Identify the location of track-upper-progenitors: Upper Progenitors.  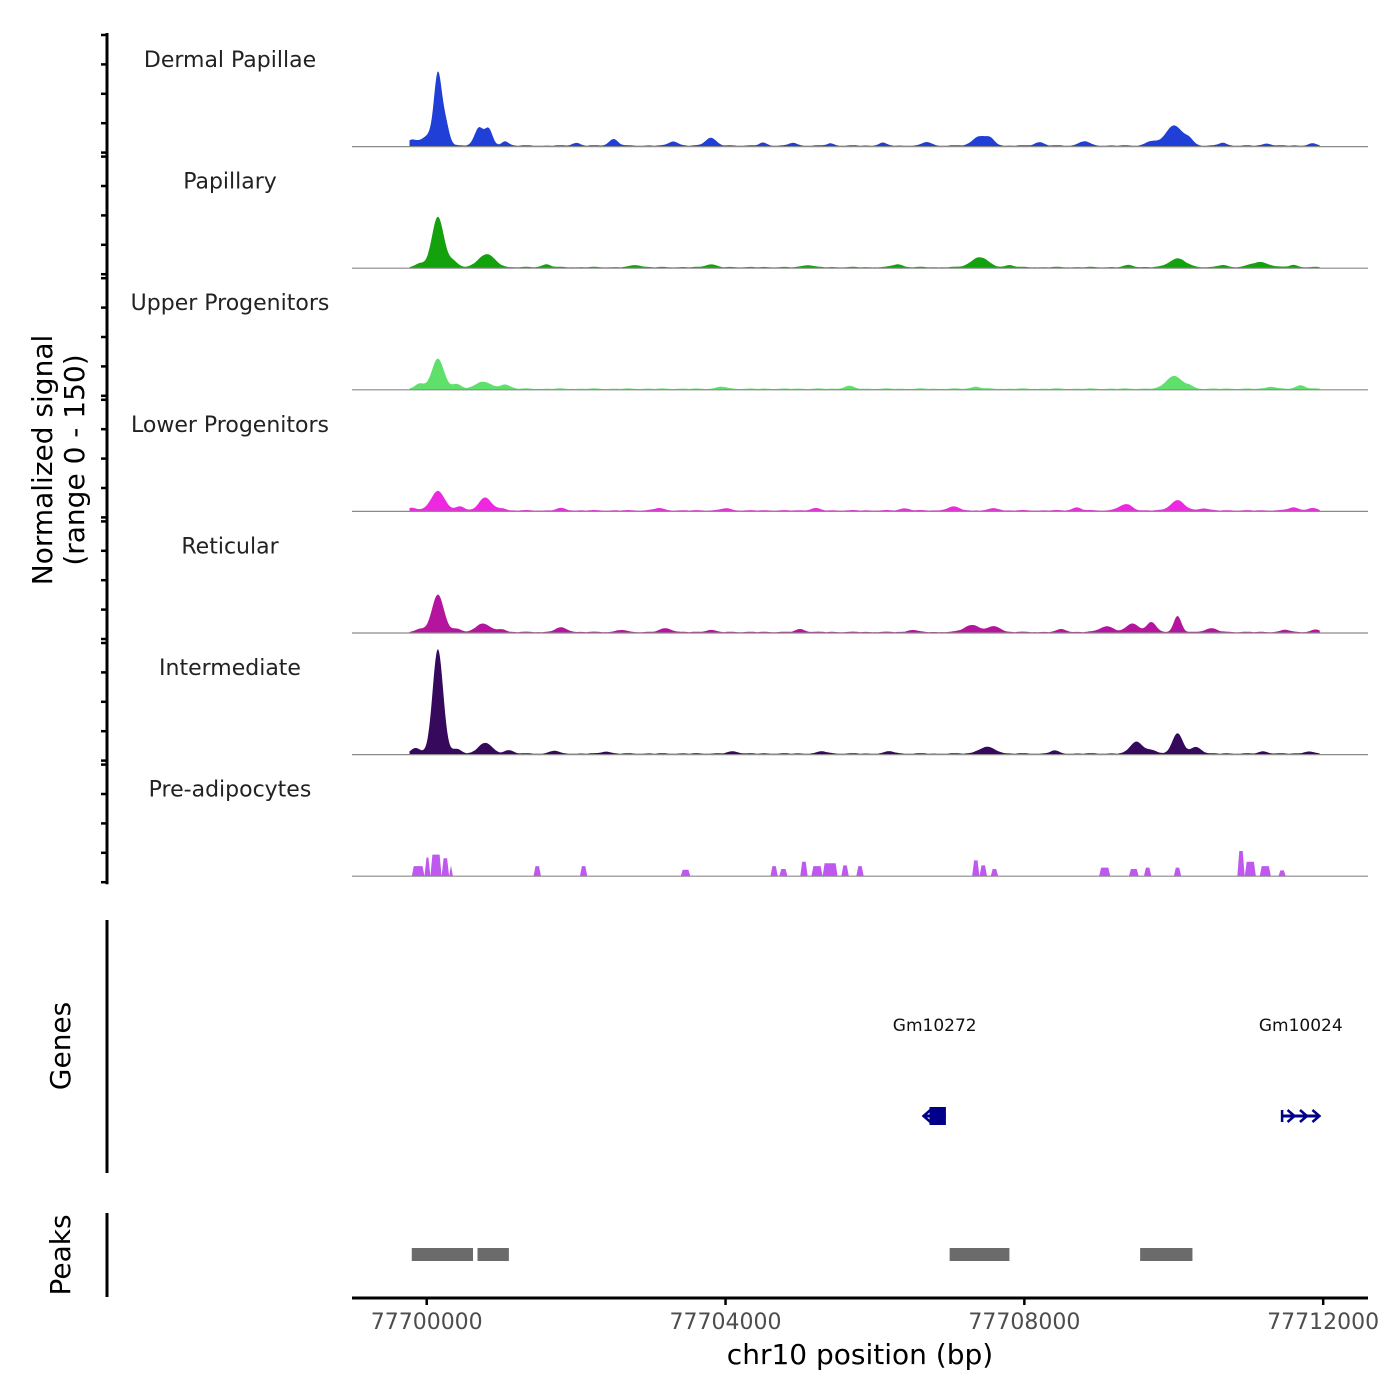
(749, 341).